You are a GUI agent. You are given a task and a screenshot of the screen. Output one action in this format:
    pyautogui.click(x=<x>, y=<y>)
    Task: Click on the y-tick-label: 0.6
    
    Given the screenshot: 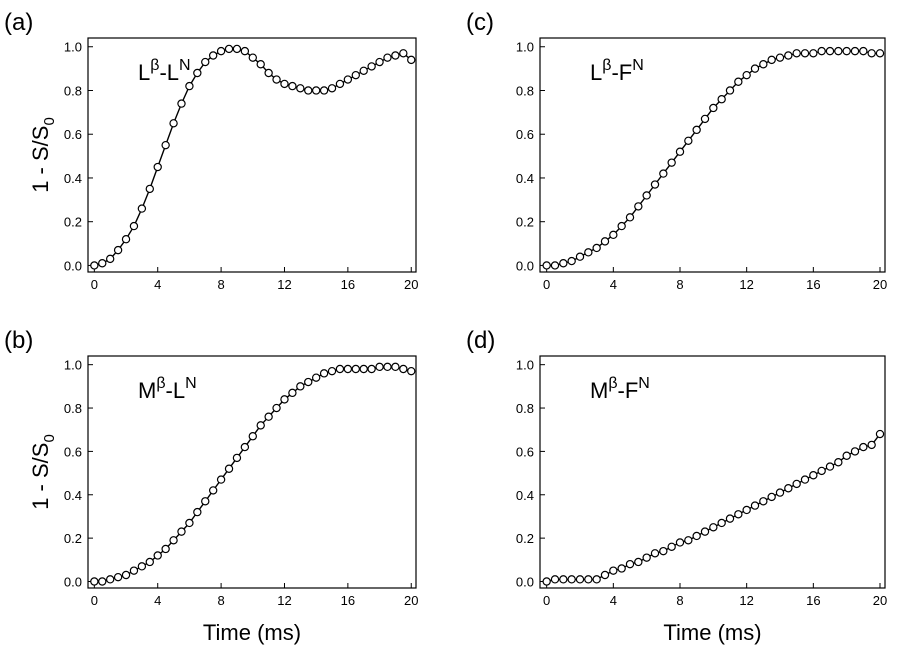 What is the action you would take?
    pyautogui.click(x=525, y=451)
    